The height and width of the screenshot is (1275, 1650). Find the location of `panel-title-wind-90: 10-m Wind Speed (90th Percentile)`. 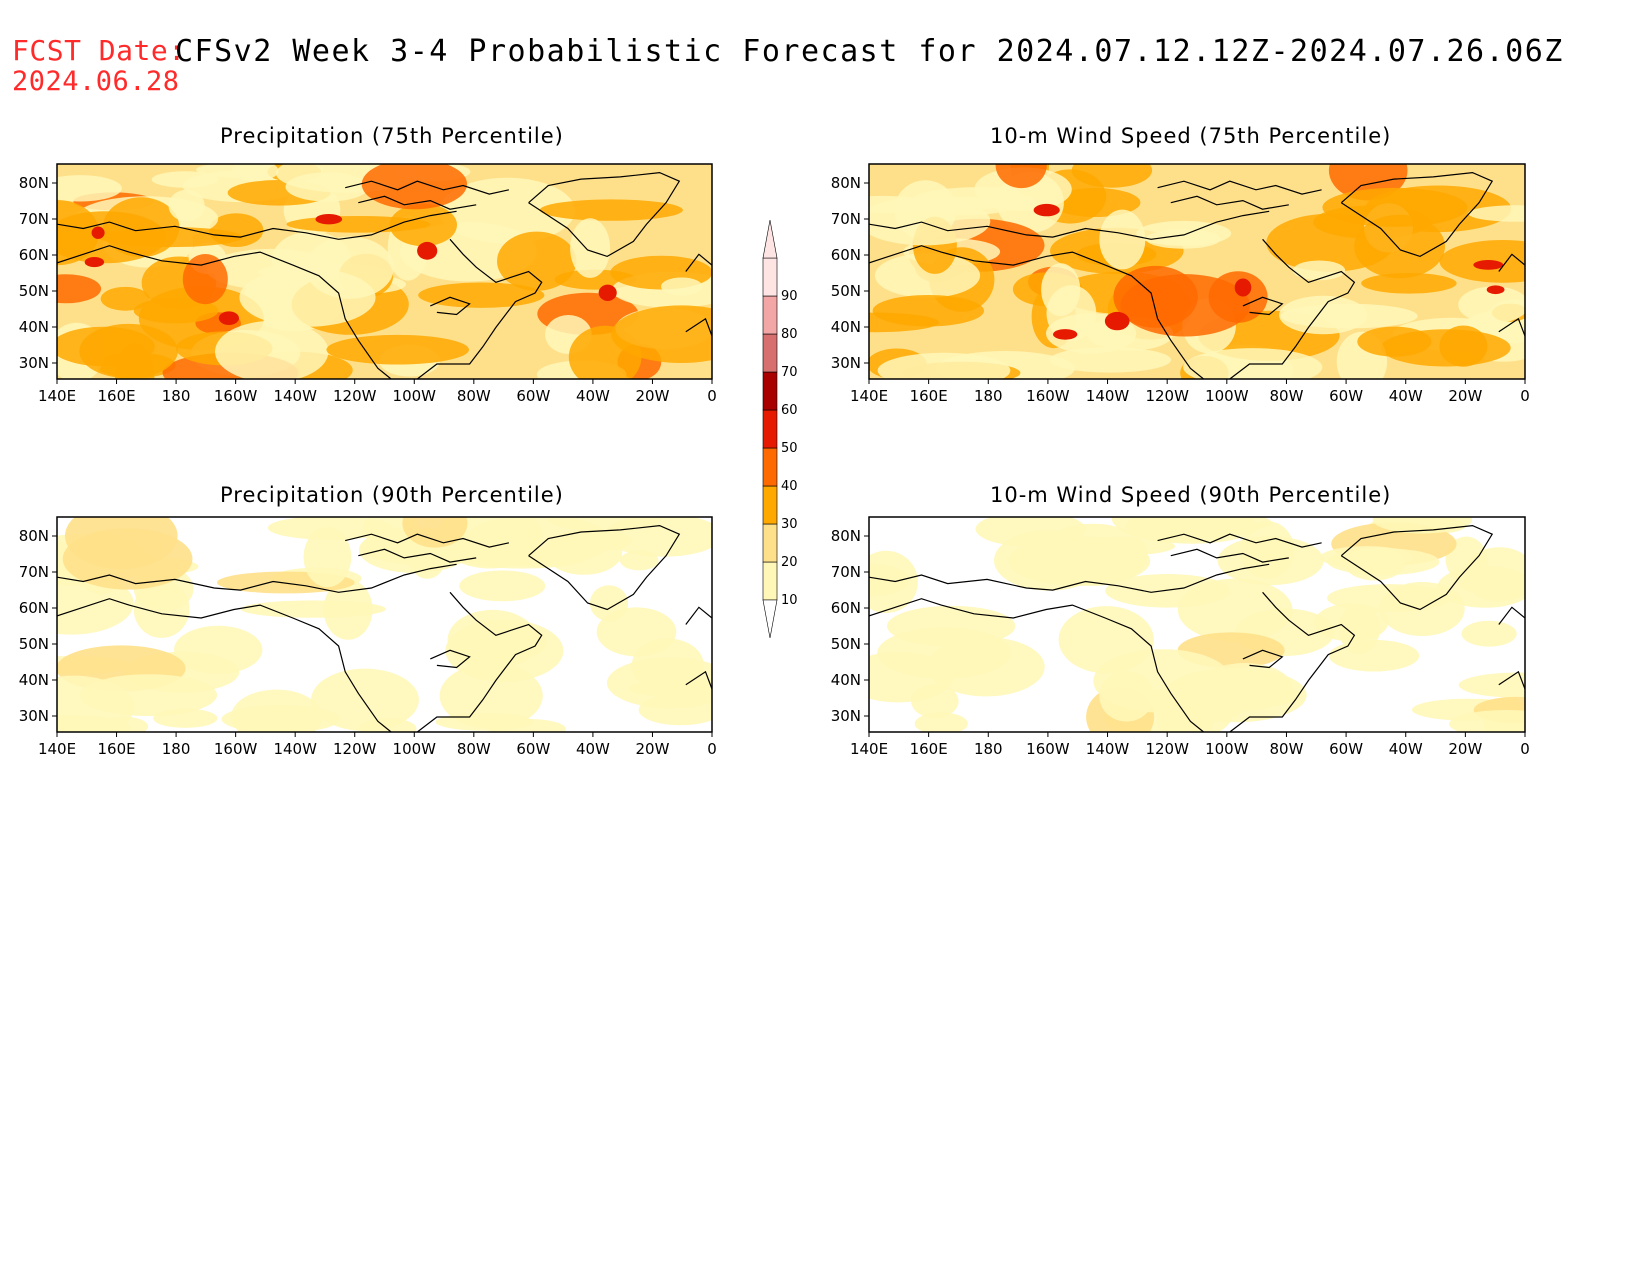

panel-title-wind-90: 10-m Wind Speed (90th Percentile) is located at coordinates (1191, 495).